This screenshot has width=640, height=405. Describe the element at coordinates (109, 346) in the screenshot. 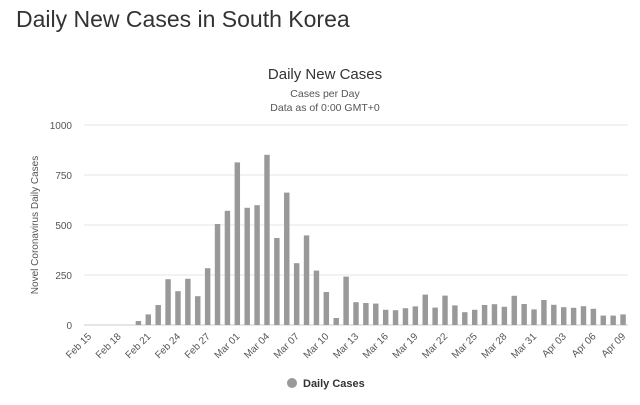

I see `x-tick-label: Feb 18` at that location.